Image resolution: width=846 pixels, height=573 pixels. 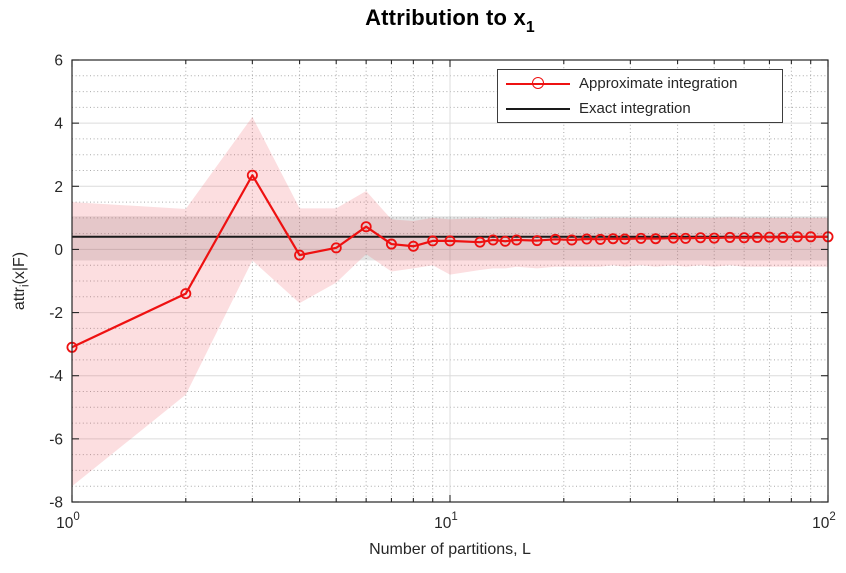 I want to click on legend-line-black, so click(x=538, y=108).